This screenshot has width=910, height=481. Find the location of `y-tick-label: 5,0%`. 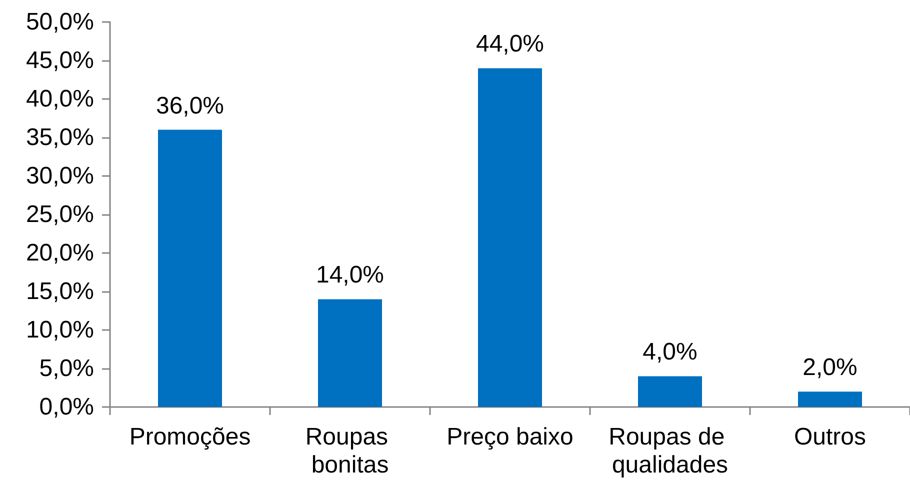

y-tick-label: 5,0% is located at coordinates (66, 368).